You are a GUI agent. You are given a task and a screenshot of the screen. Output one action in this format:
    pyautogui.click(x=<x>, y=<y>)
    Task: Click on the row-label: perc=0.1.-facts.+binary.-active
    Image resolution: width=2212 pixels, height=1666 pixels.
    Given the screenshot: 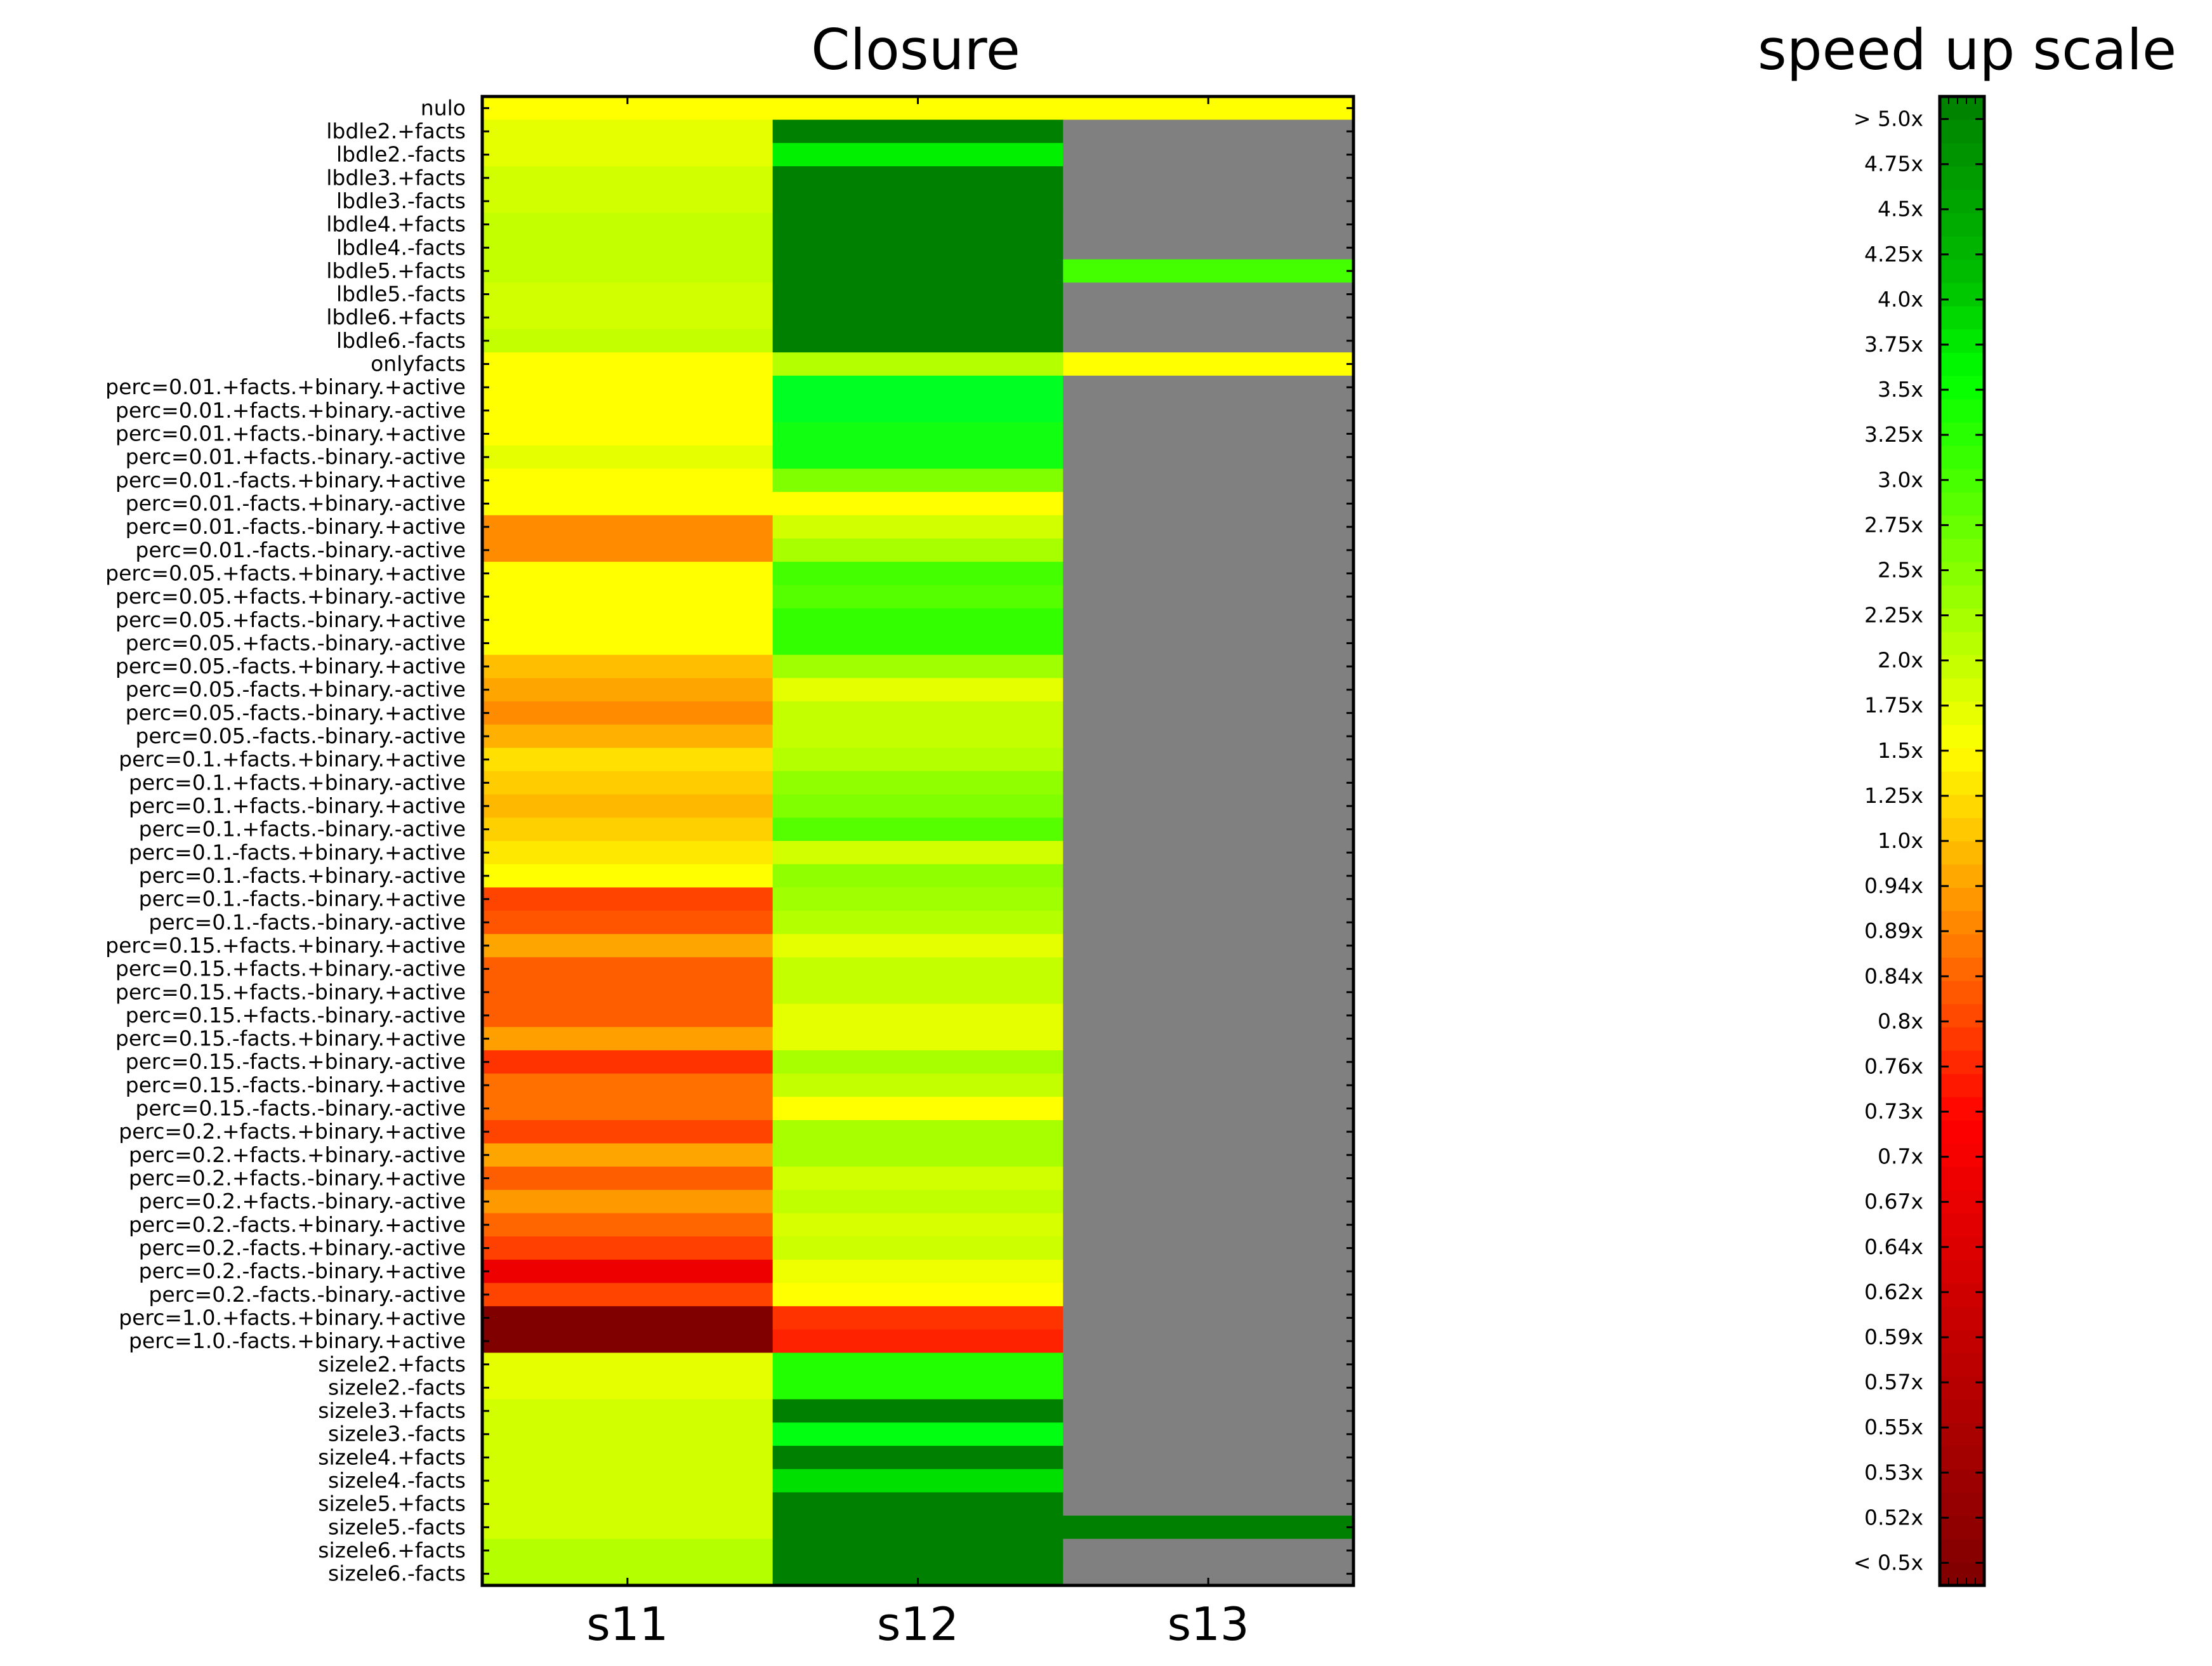 What is the action you would take?
    pyautogui.click(x=302, y=876)
    